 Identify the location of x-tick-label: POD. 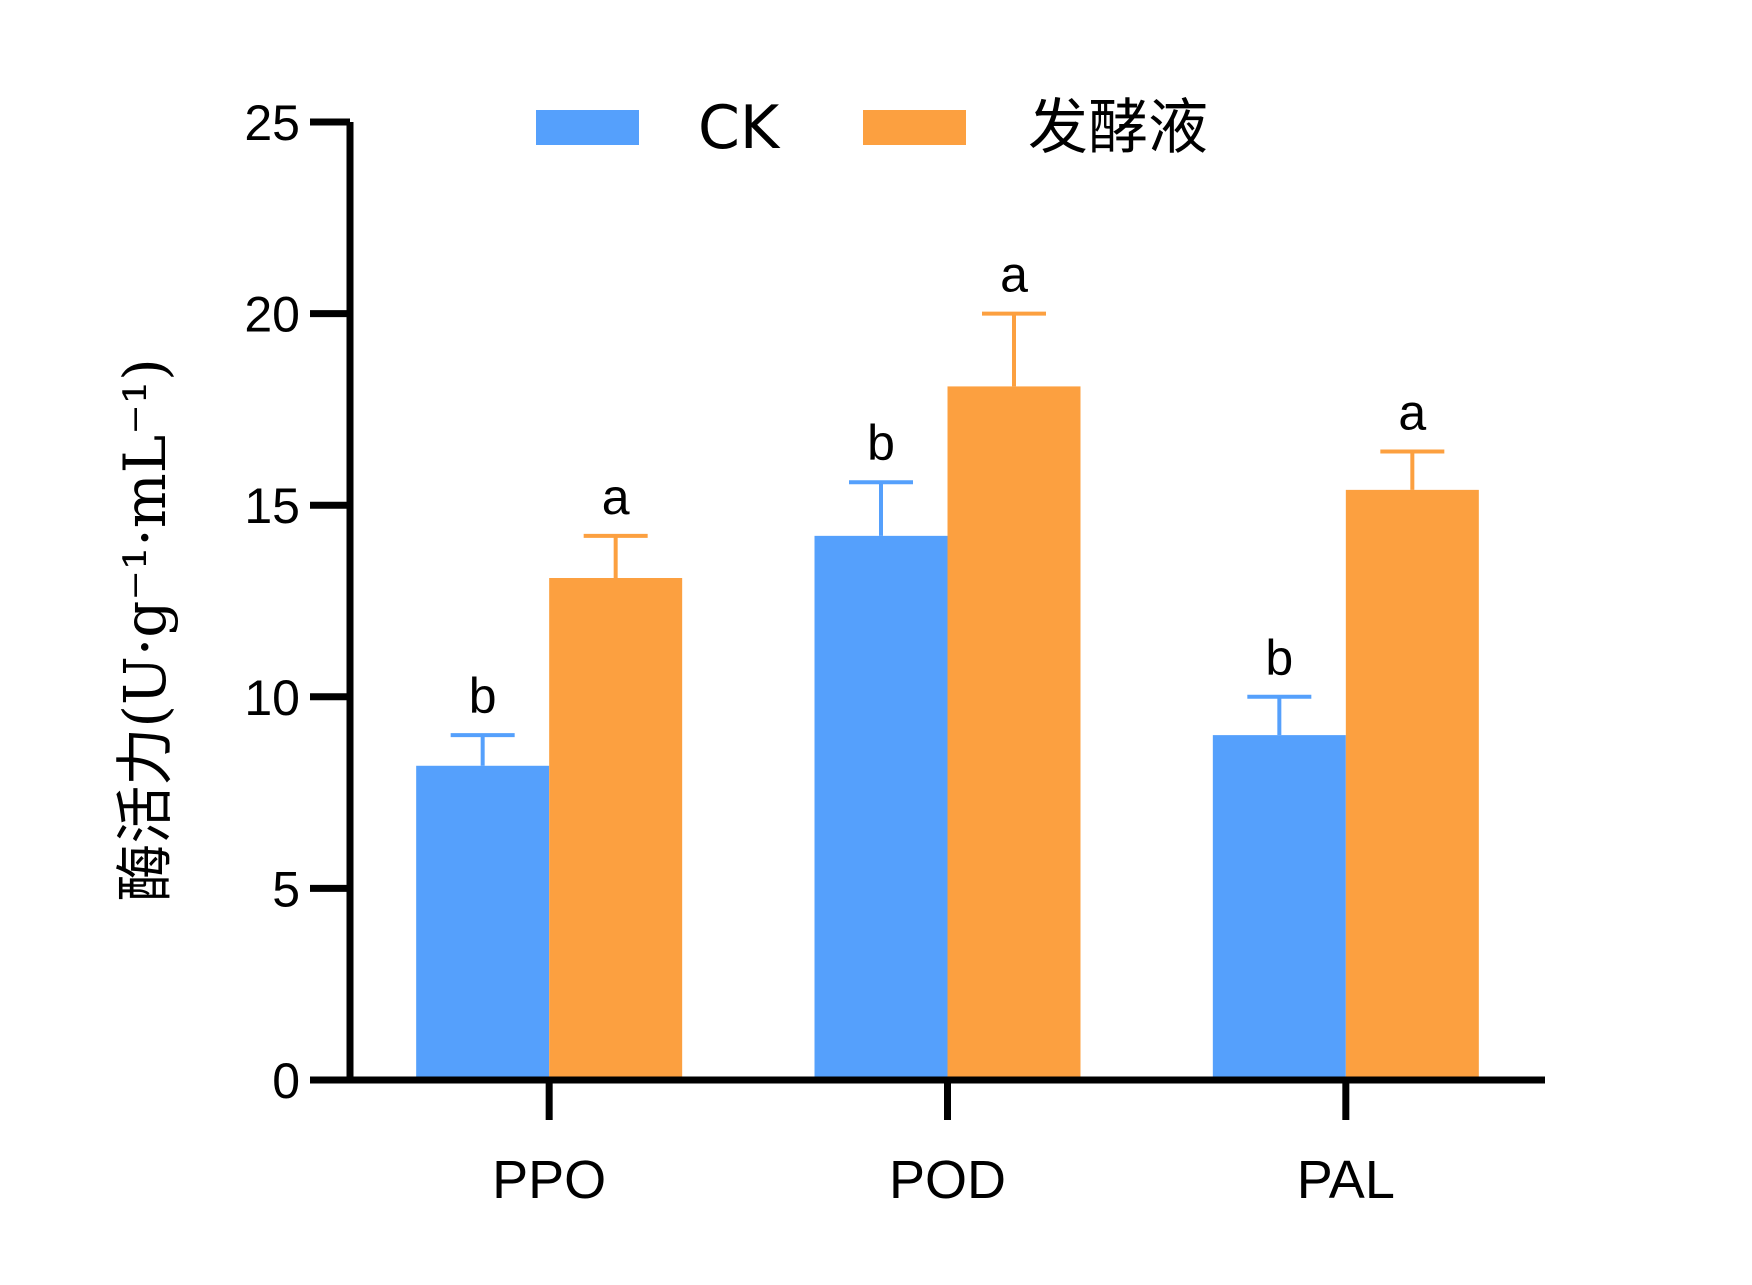
(947, 1180).